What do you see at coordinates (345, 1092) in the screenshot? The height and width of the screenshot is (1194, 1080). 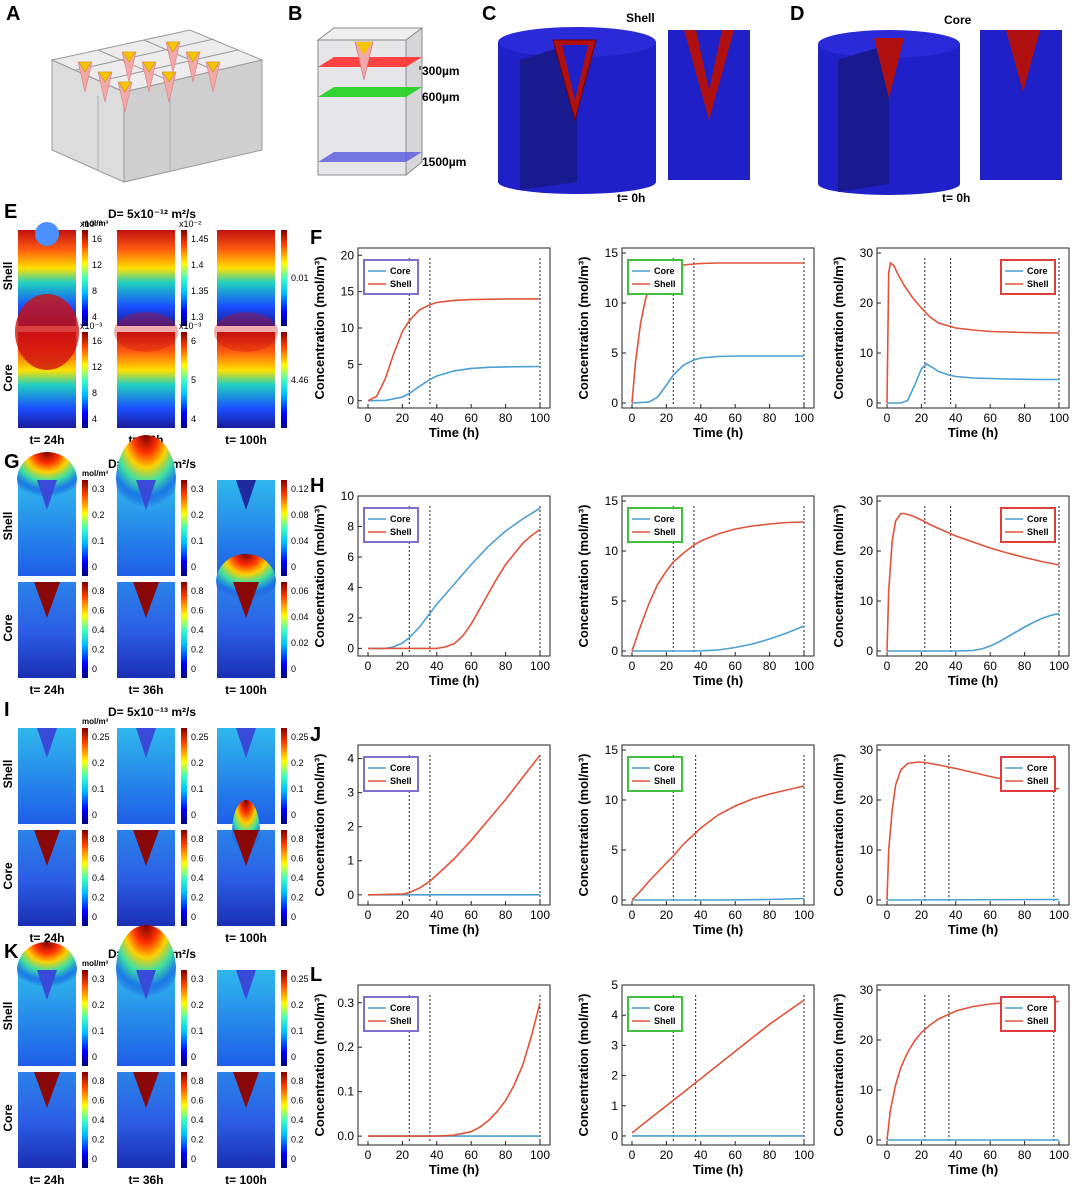 I see `y-tick-label: 0.1` at bounding box center [345, 1092].